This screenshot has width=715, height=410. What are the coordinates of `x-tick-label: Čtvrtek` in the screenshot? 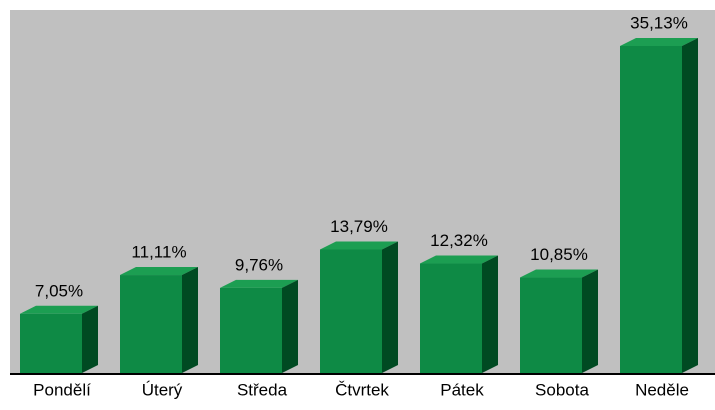 It's located at (362, 389).